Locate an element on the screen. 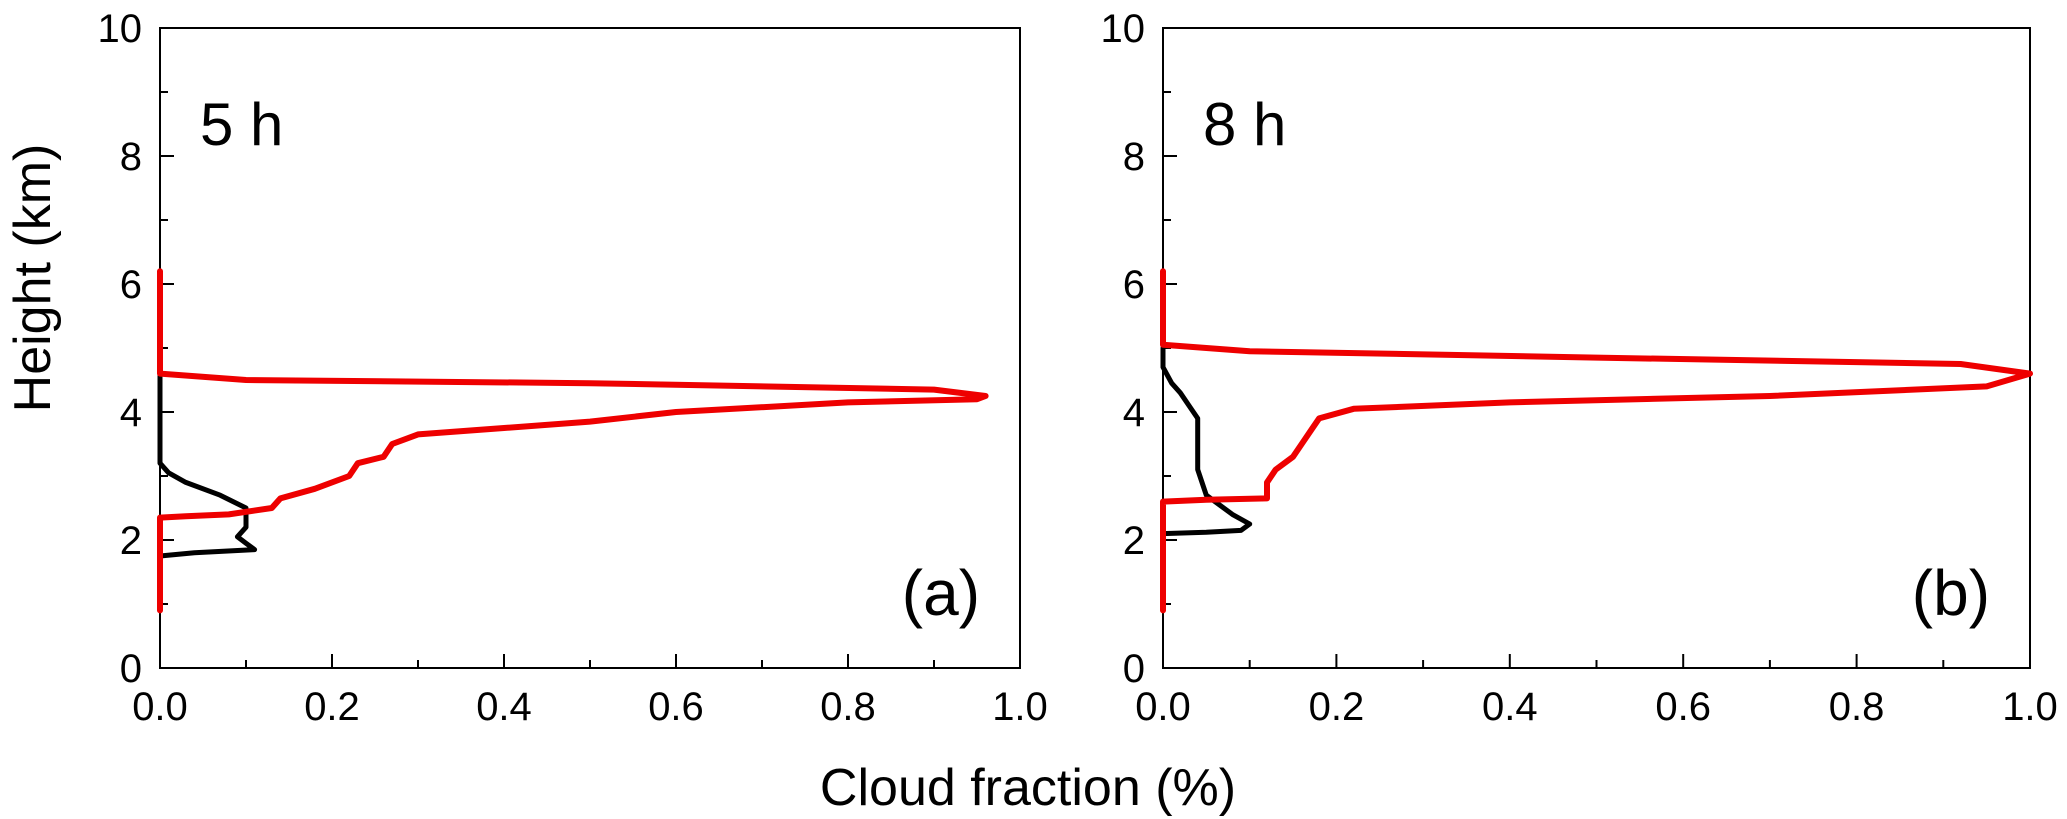  panel-letter-label: (a) is located at coordinates (941, 593).